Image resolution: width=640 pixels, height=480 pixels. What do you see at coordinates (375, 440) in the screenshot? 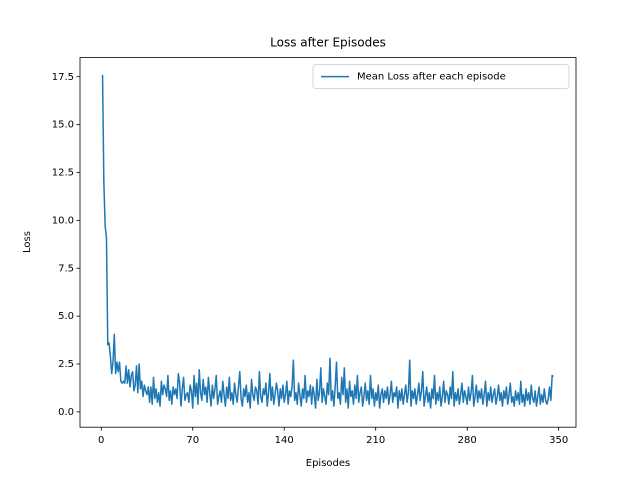
I see `x-tick-label: 210` at bounding box center [375, 440].